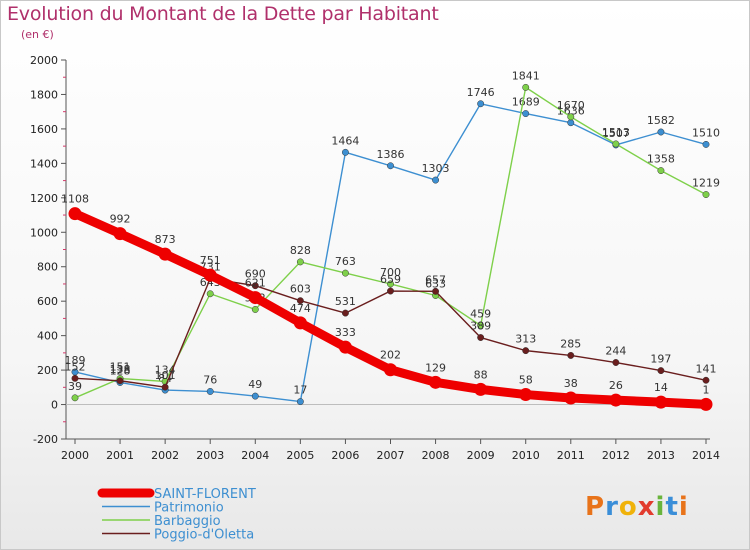 The width and height of the screenshot is (750, 550). I want to click on logo-letter: r, so click(612, 507).